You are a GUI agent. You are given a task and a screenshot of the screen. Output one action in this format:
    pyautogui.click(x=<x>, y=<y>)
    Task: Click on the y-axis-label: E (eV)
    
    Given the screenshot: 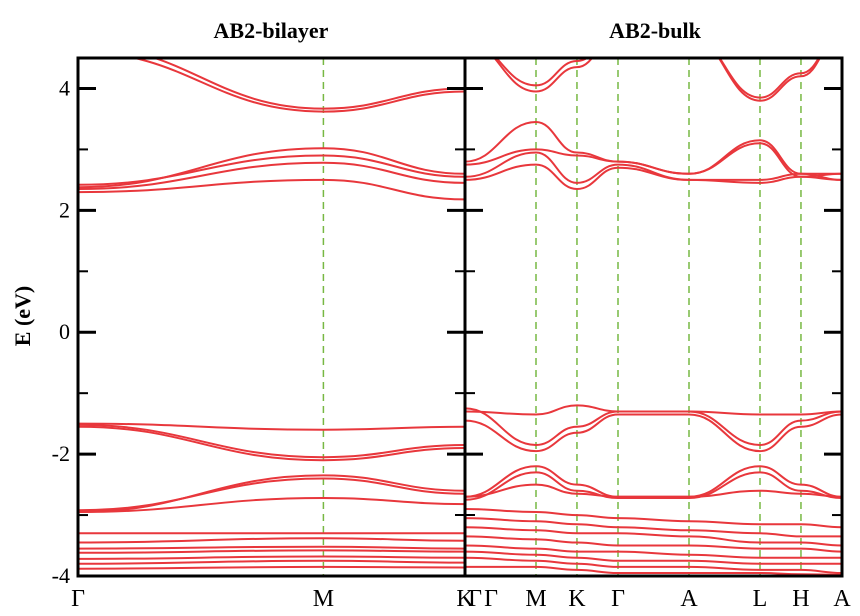 What is the action you would take?
    pyautogui.click(x=22, y=316)
    